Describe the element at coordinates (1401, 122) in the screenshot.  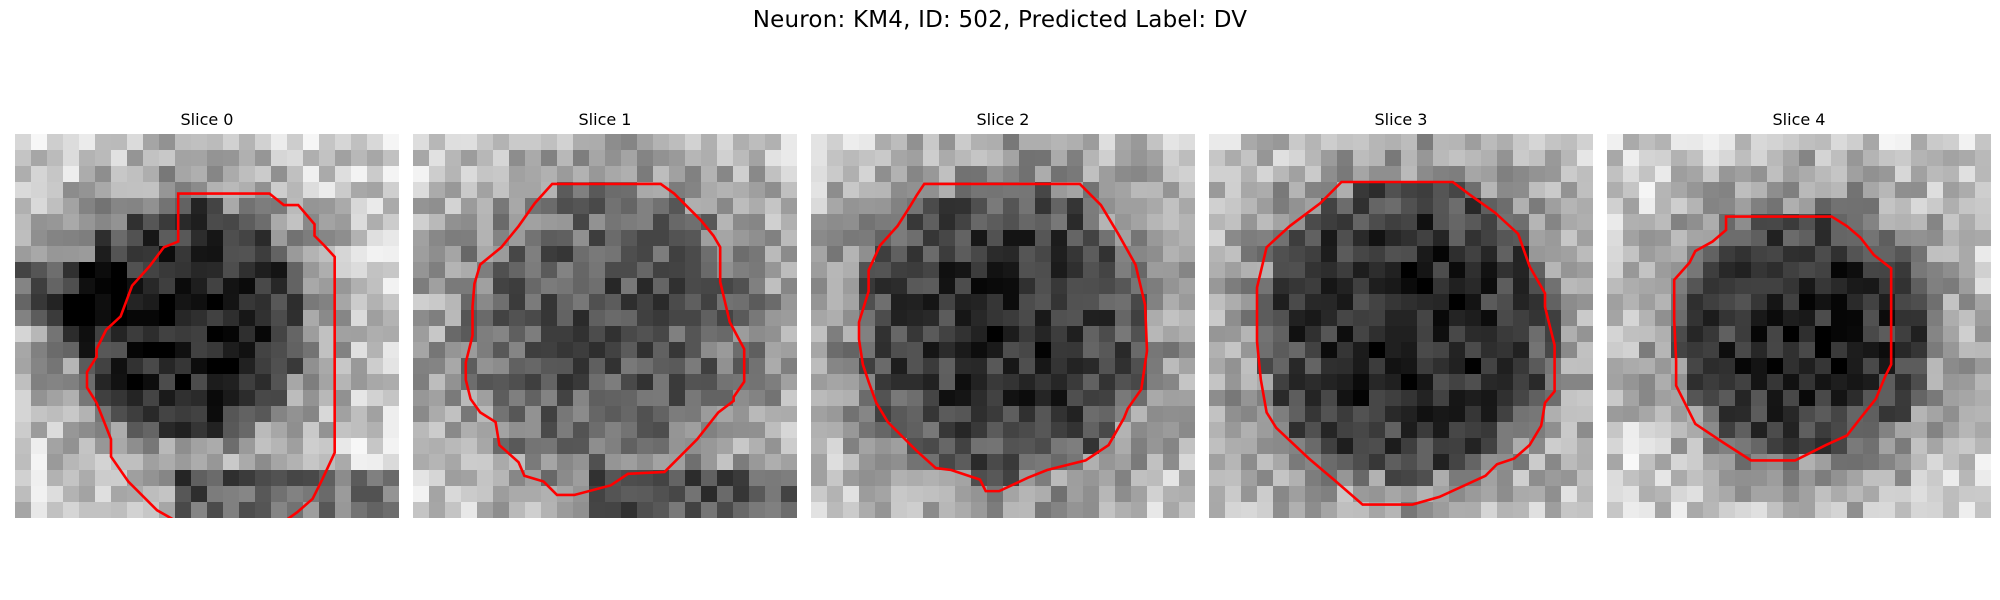
I see `slice-title: Slice 3` at that location.